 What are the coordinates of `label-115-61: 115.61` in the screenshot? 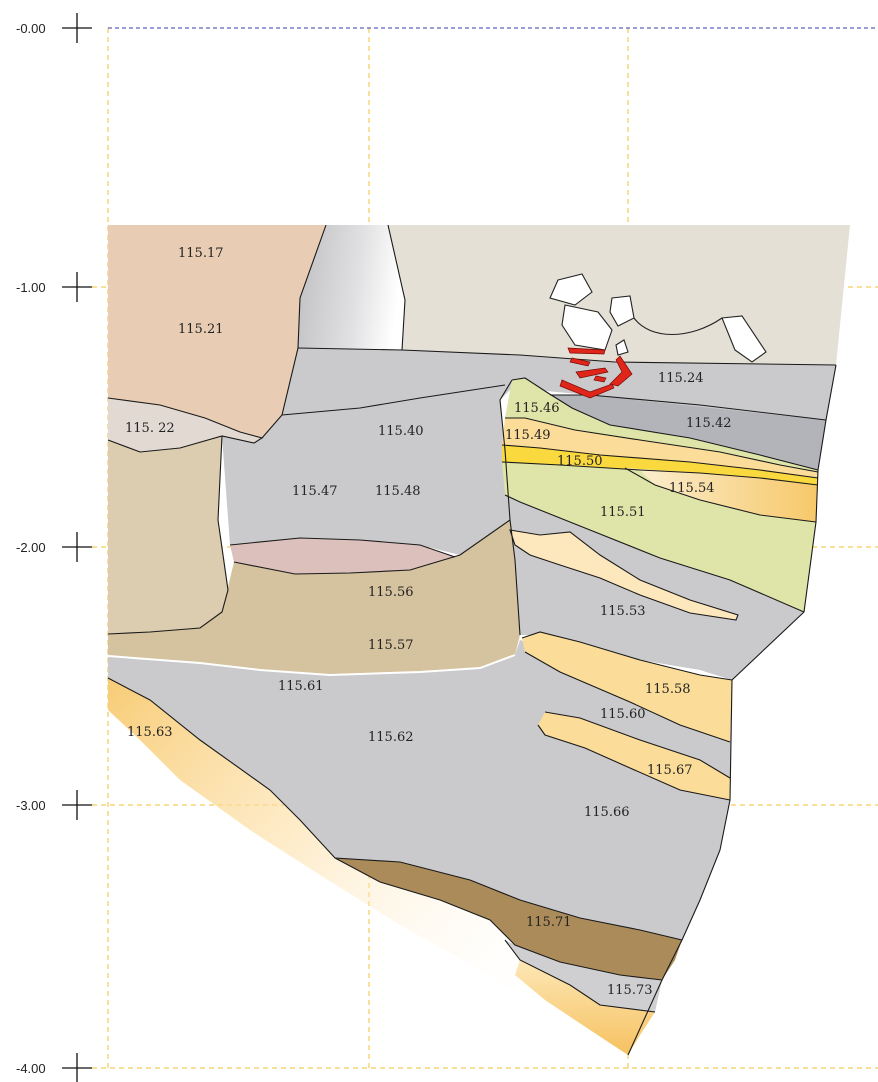 It's located at (301, 686).